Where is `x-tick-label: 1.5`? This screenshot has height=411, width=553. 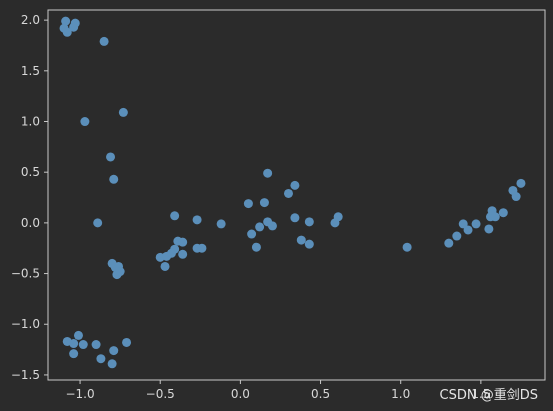
x-tick-label: 1.5 is located at coordinates (480, 394).